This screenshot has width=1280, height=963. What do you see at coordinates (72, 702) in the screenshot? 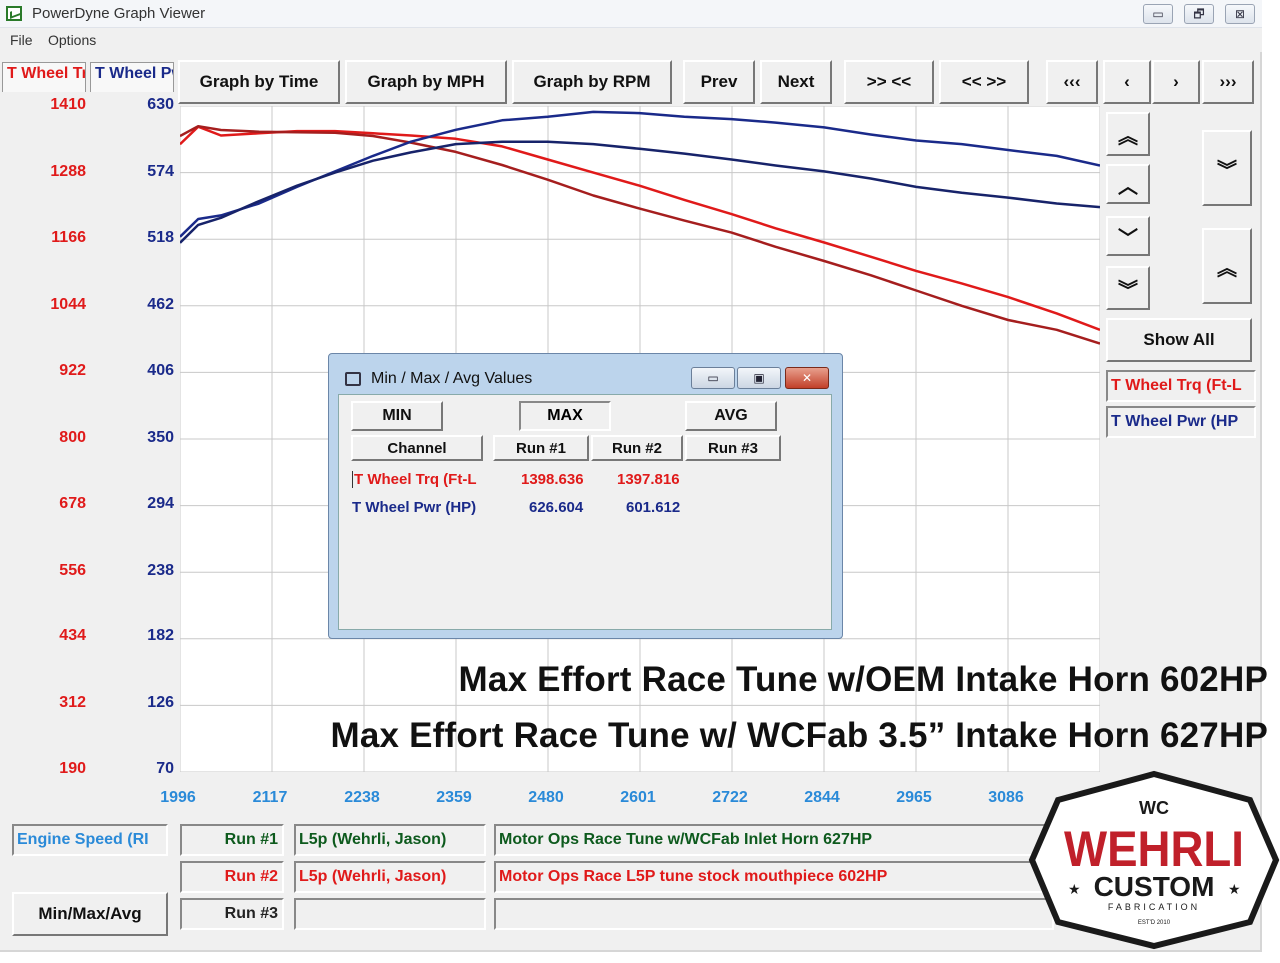
I see `torque-tick: 312` at bounding box center [72, 702].